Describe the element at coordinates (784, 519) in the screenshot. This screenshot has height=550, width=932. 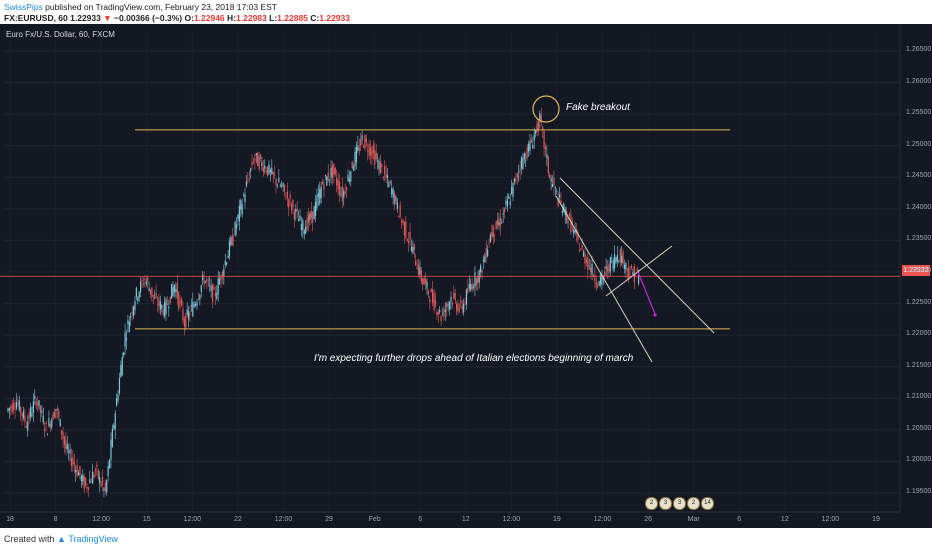
I see `time-tick-label: 12` at that location.